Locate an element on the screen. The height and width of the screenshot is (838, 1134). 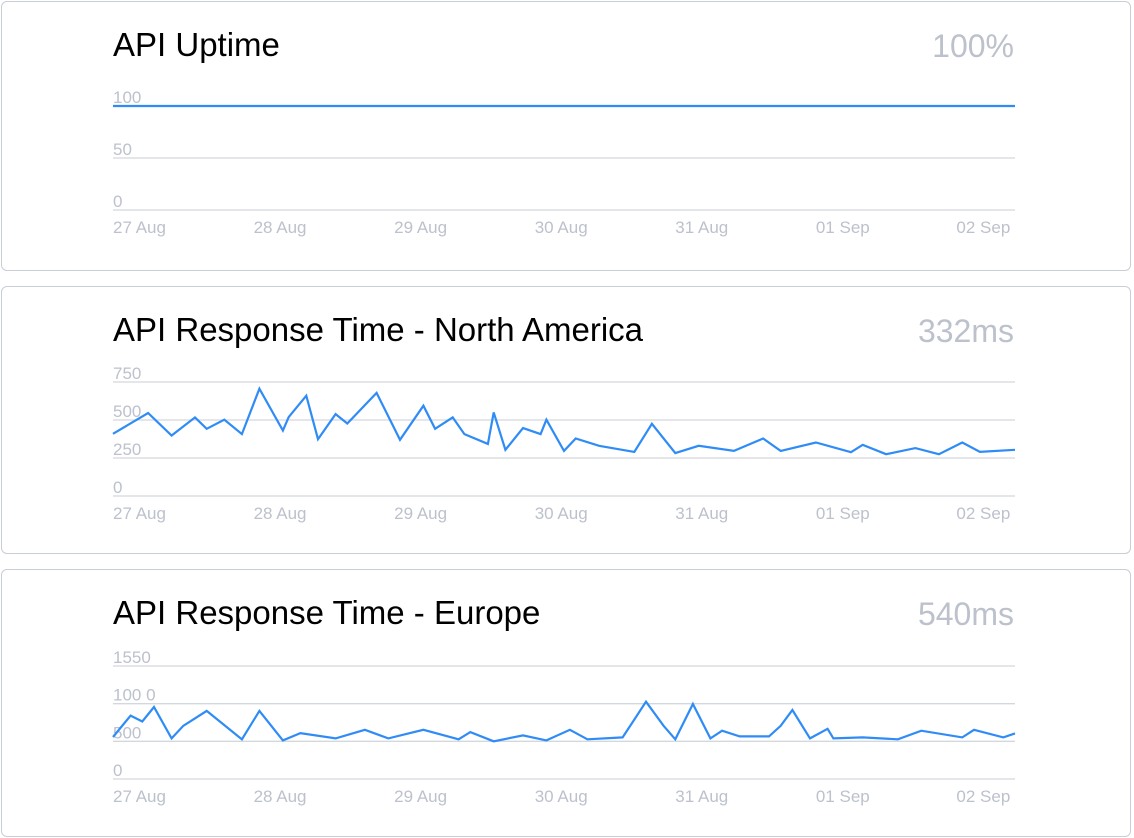
card-title: API Uptime is located at coordinates (196, 44).